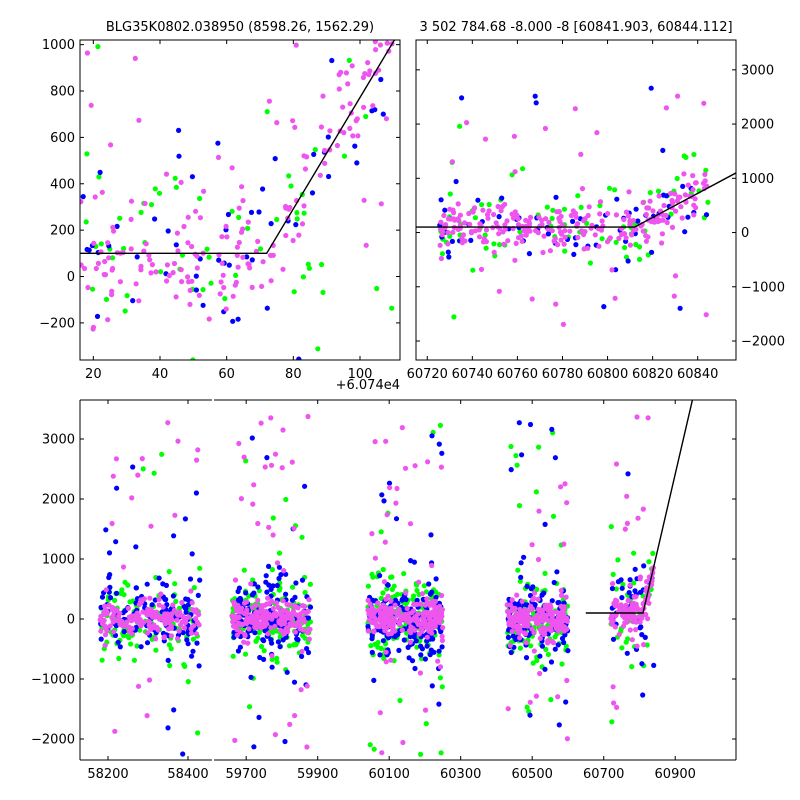 The image size is (800, 800). I want to click on top-right-y-tick-label: 0, so click(745, 233).